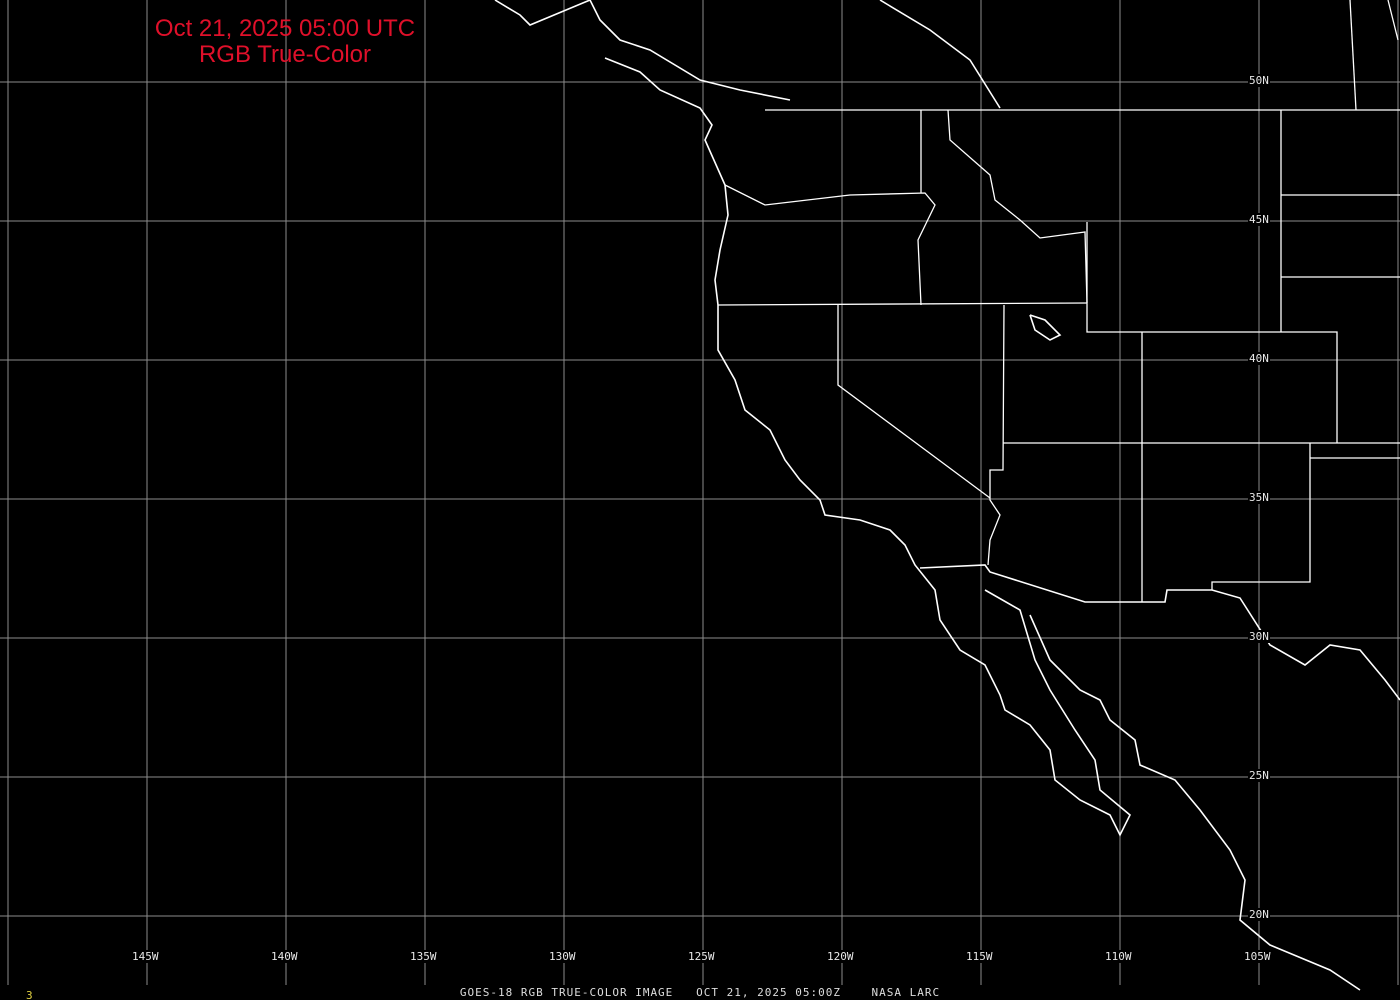 The width and height of the screenshot is (1400, 1000). What do you see at coordinates (29, 994) in the screenshot?
I see `frame-number: 3` at bounding box center [29, 994].